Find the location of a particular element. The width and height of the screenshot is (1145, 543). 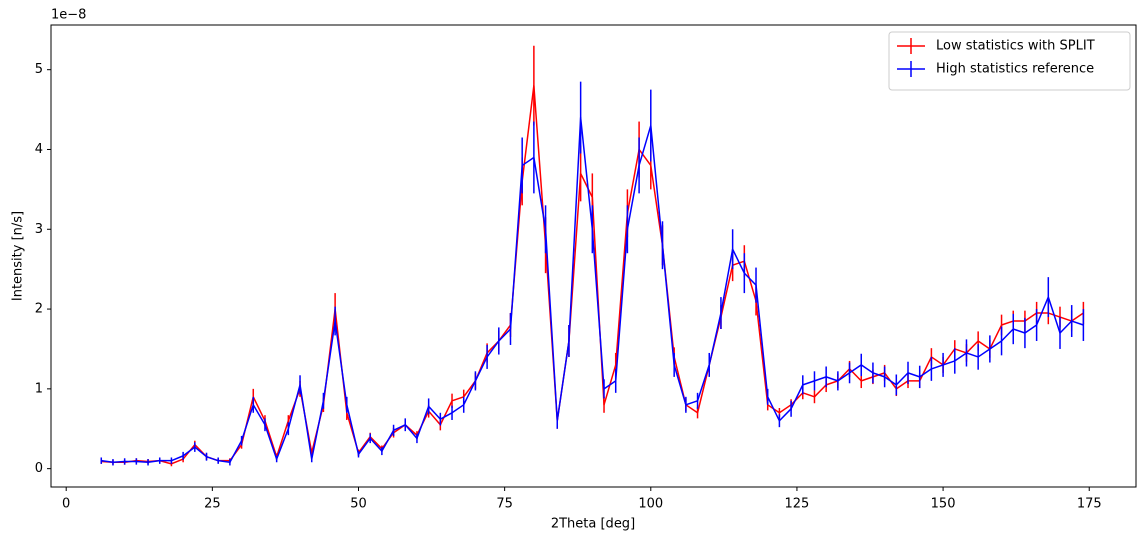

x-axis-label: 2Theta [deg] is located at coordinates (593, 524).